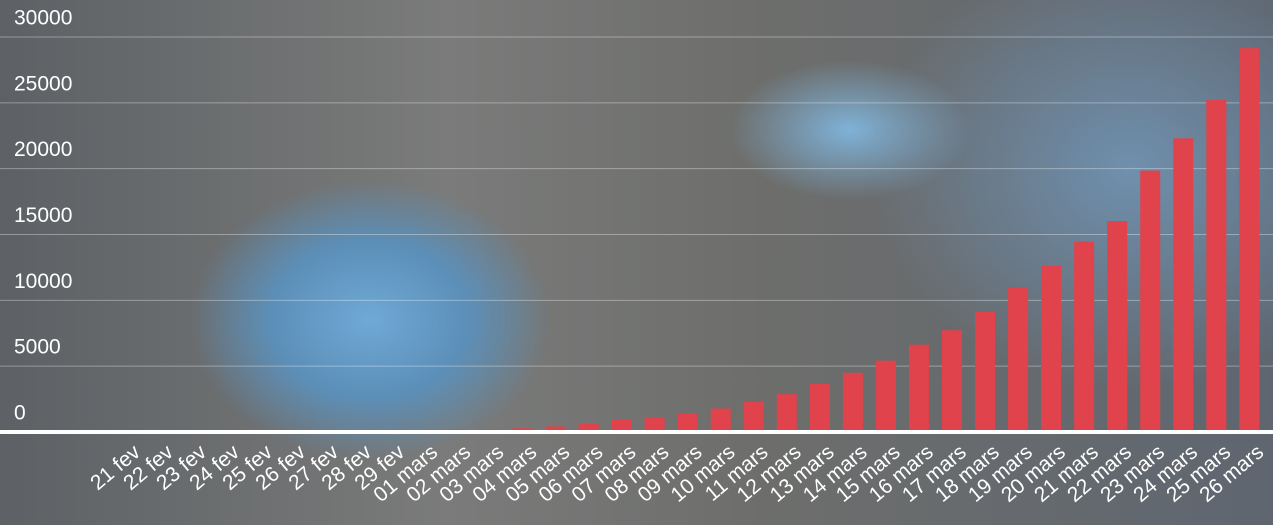 Image resolution: width=1273 pixels, height=525 pixels. Describe the element at coordinates (43, 18) in the screenshot. I see `y-tick-label: 30000` at that location.